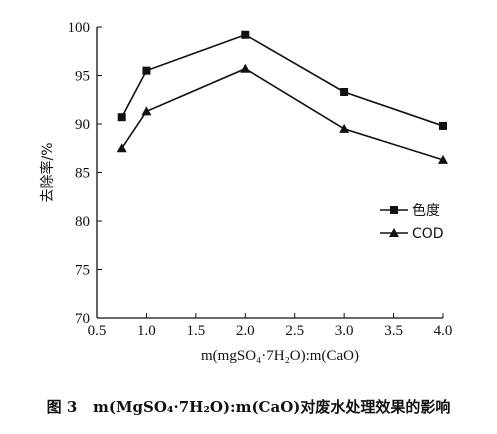  What do you see at coordinates (97, 331) in the screenshot?
I see `x-tick-label: 0.5` at bounding box center [97, 331].